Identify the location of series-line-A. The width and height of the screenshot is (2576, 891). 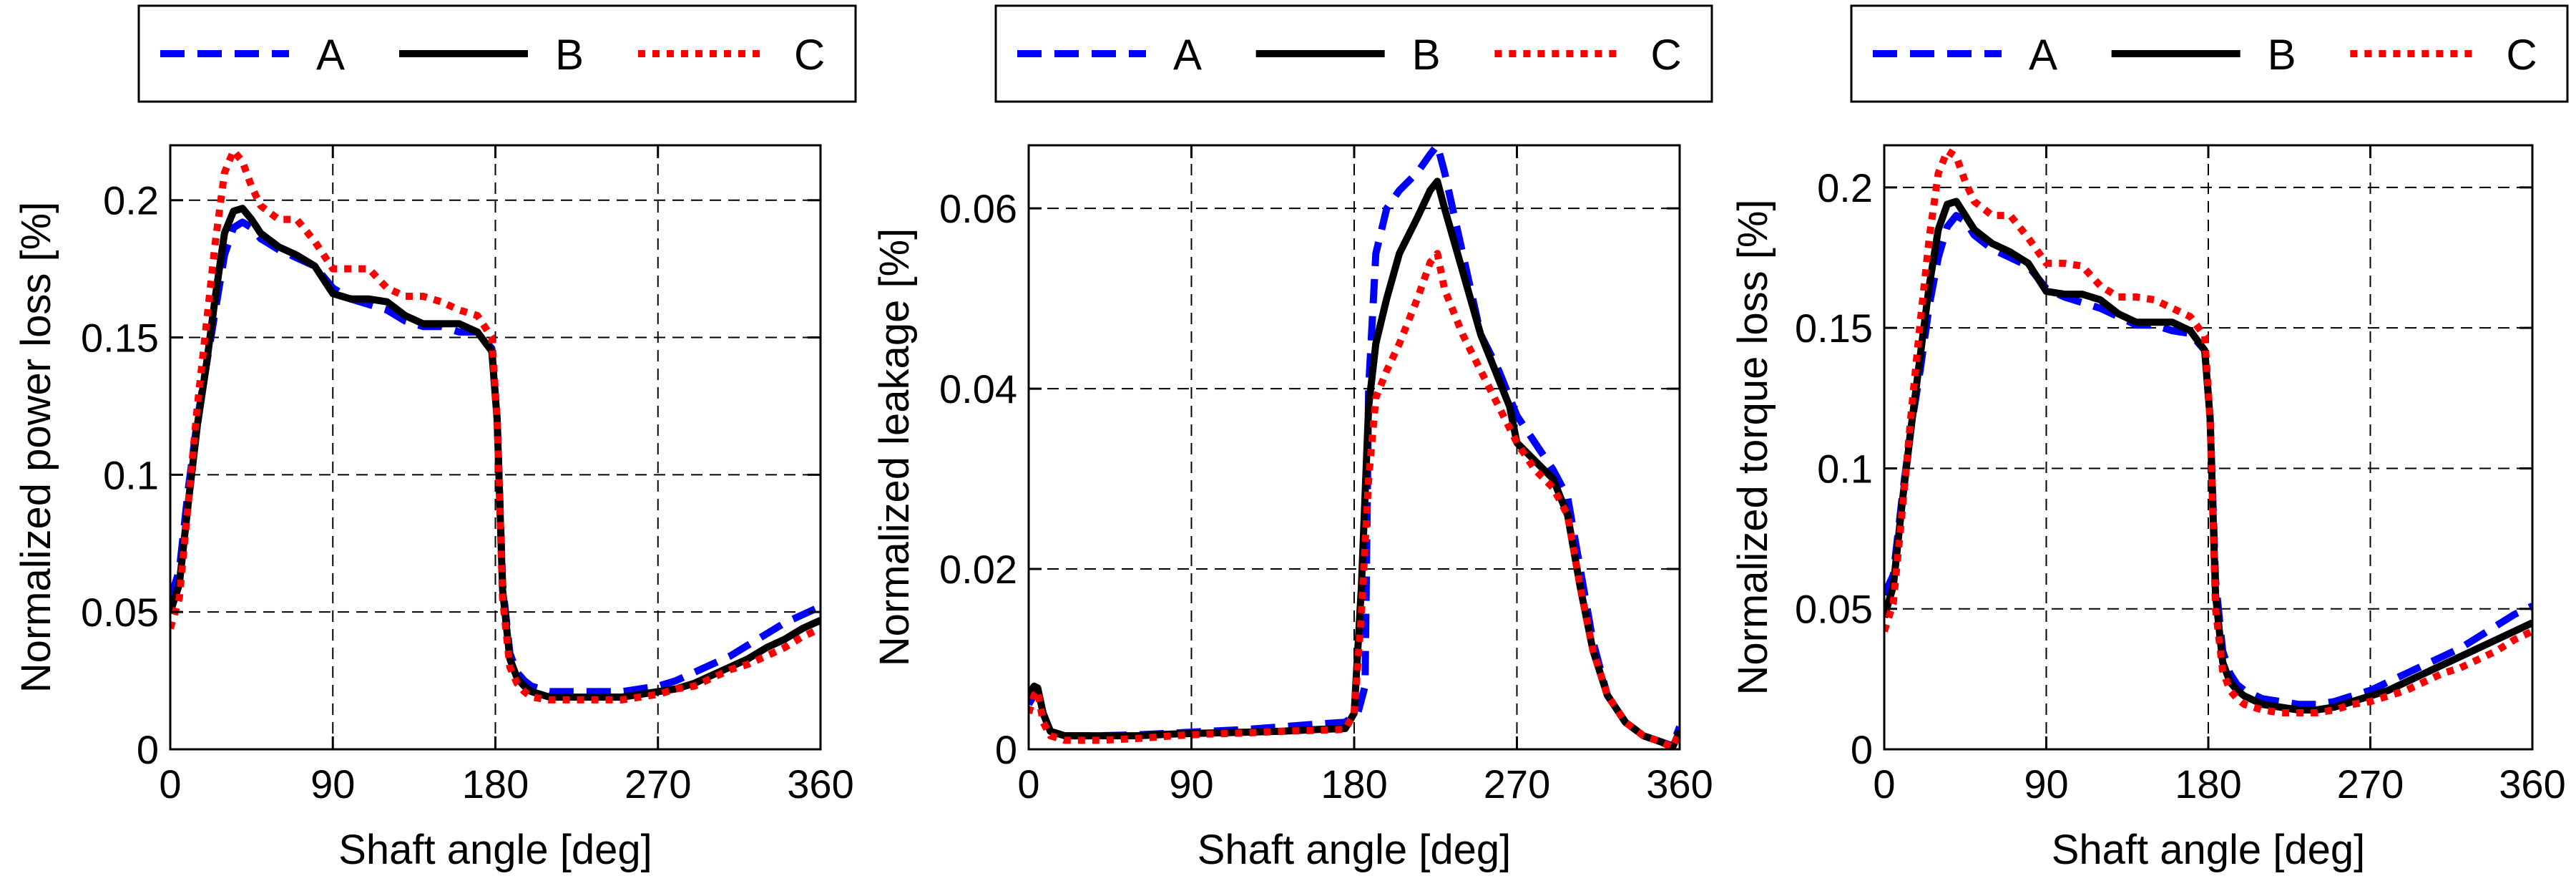
(495, 457).